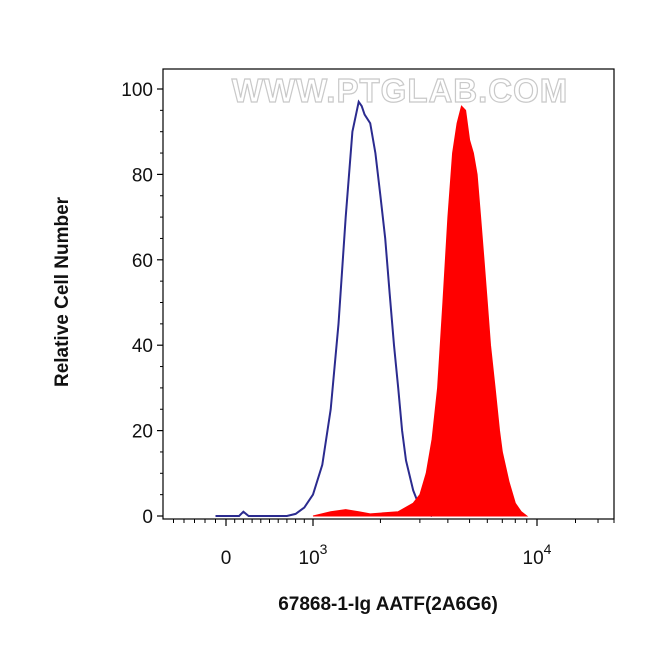 The image size is (650, 645). Describe the element at coordinates (137, 90) in the screenshot. I see `y-tick-label: 100` at that location.